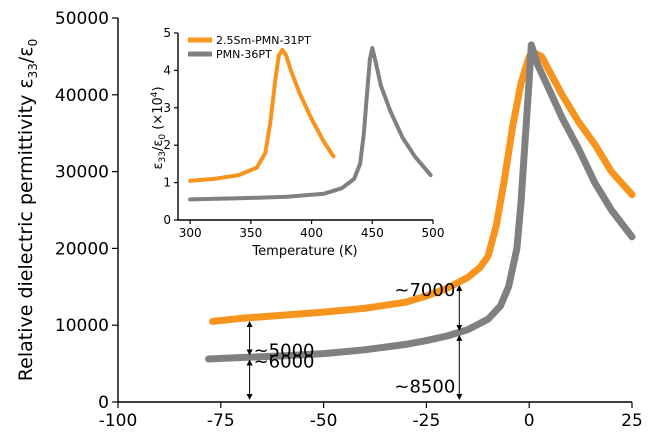  Describe the element at coordinates (86, 211) in the screenshot. I see `main-y-ticks: 0 10000 20000 30000 40000 50000` at that location.